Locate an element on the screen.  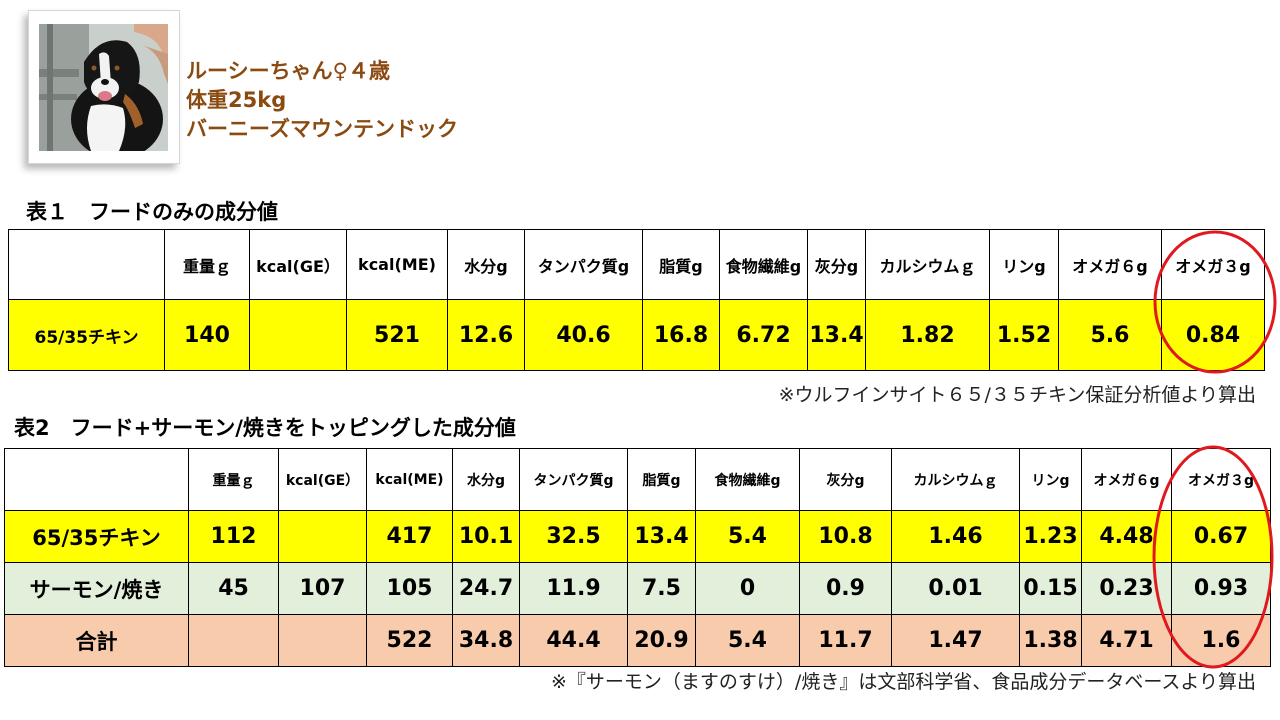
table2-header-cell: kcal(GE） is located at coordinates (322, 479).